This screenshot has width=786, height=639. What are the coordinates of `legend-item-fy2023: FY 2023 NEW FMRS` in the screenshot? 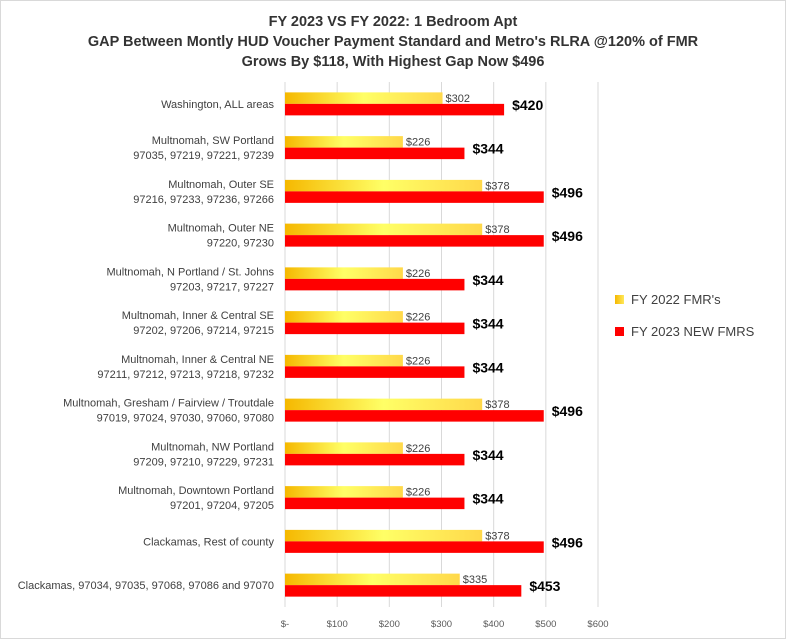 It's located at (697, 331).